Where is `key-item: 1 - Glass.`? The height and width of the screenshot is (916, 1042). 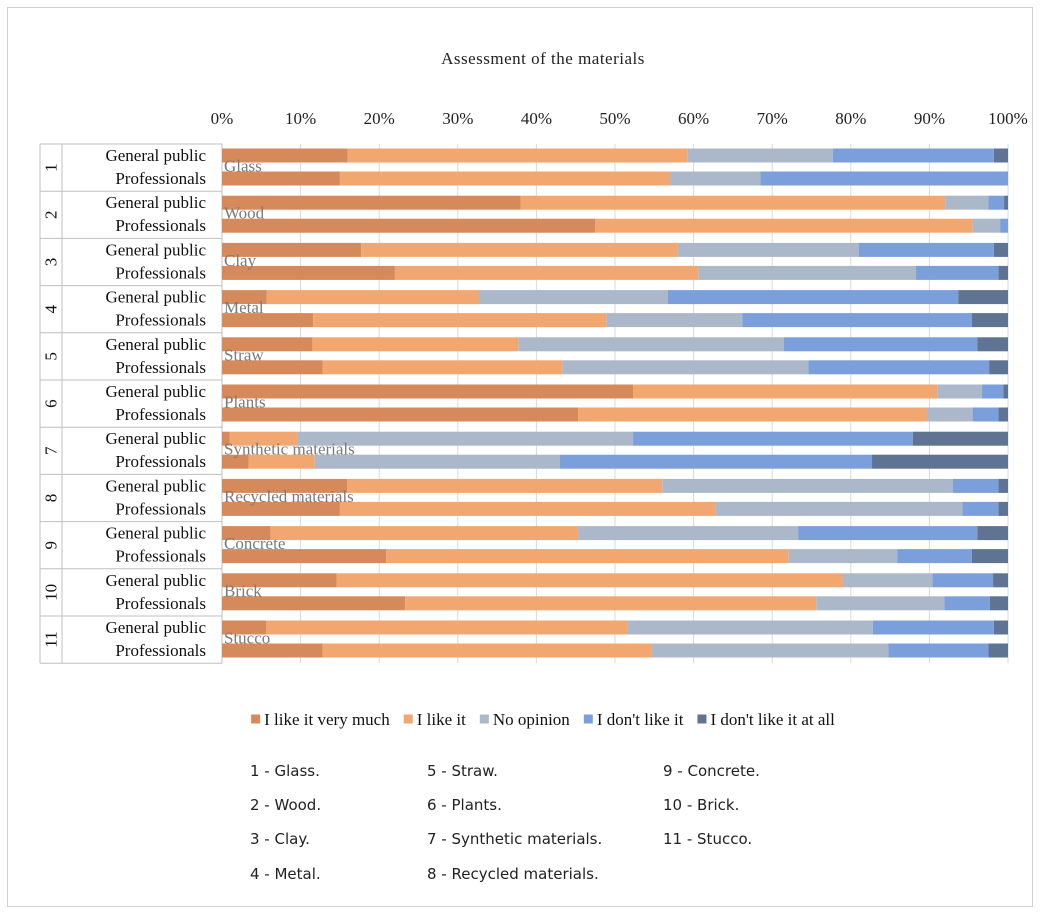
key-item: 1 - Glass. is located at coordinates (285, 771).